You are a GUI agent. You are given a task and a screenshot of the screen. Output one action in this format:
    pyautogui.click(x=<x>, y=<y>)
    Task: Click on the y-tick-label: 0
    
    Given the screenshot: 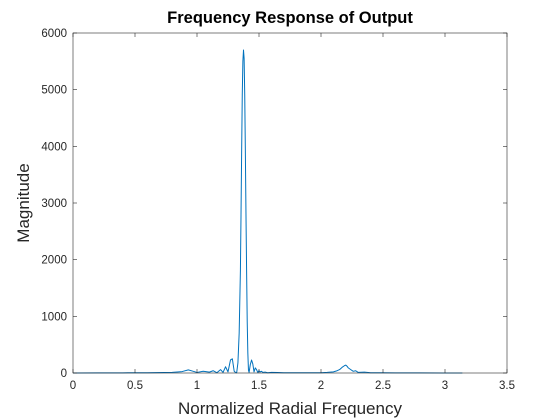 What is the action you would take?
    pyautogui.click(x=64, y=374)
    